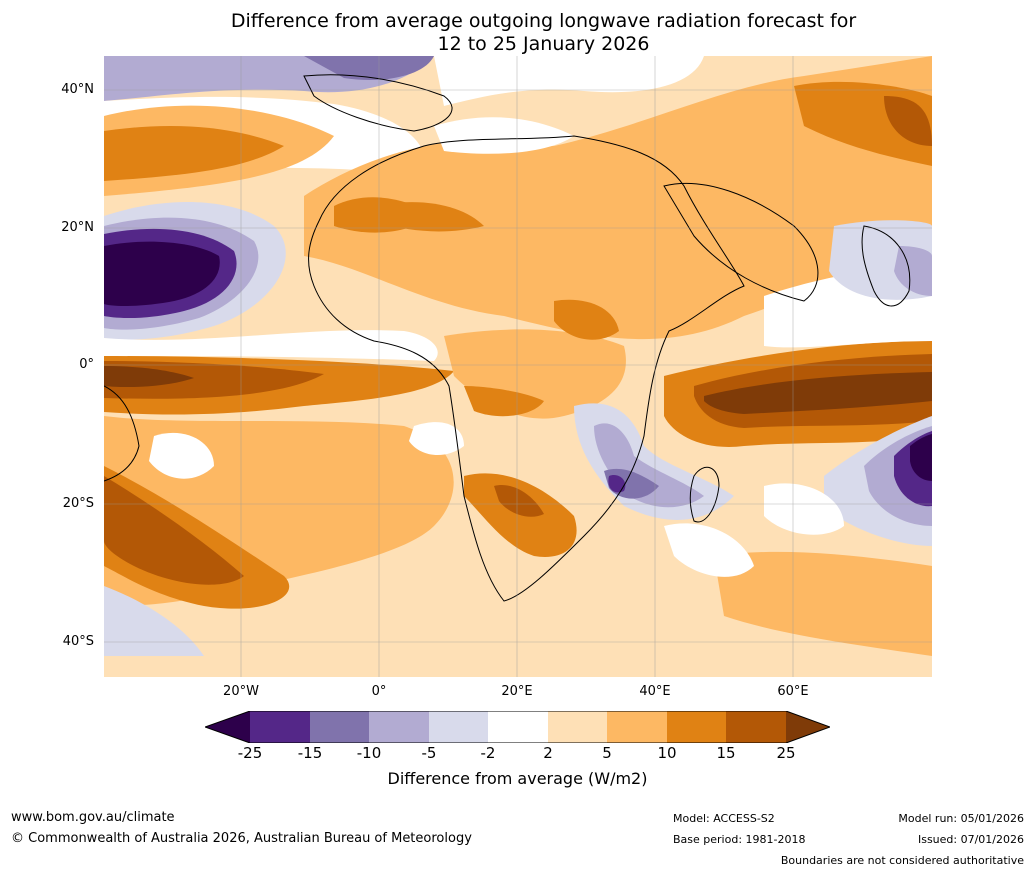 The width and height of the screenshot is (1035, 873). What do you see at coordinates (488, 753) in the screenshot?
I see `colorbar-tick: -2` at bounding box center [488, 753].